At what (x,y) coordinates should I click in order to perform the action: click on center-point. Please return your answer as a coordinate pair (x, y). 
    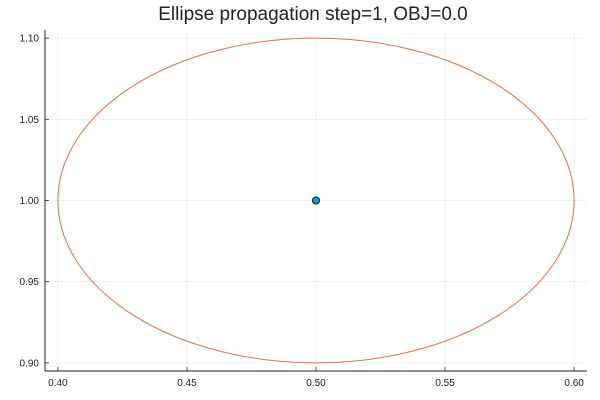
    Looking at the image, I should click on (316, 200).